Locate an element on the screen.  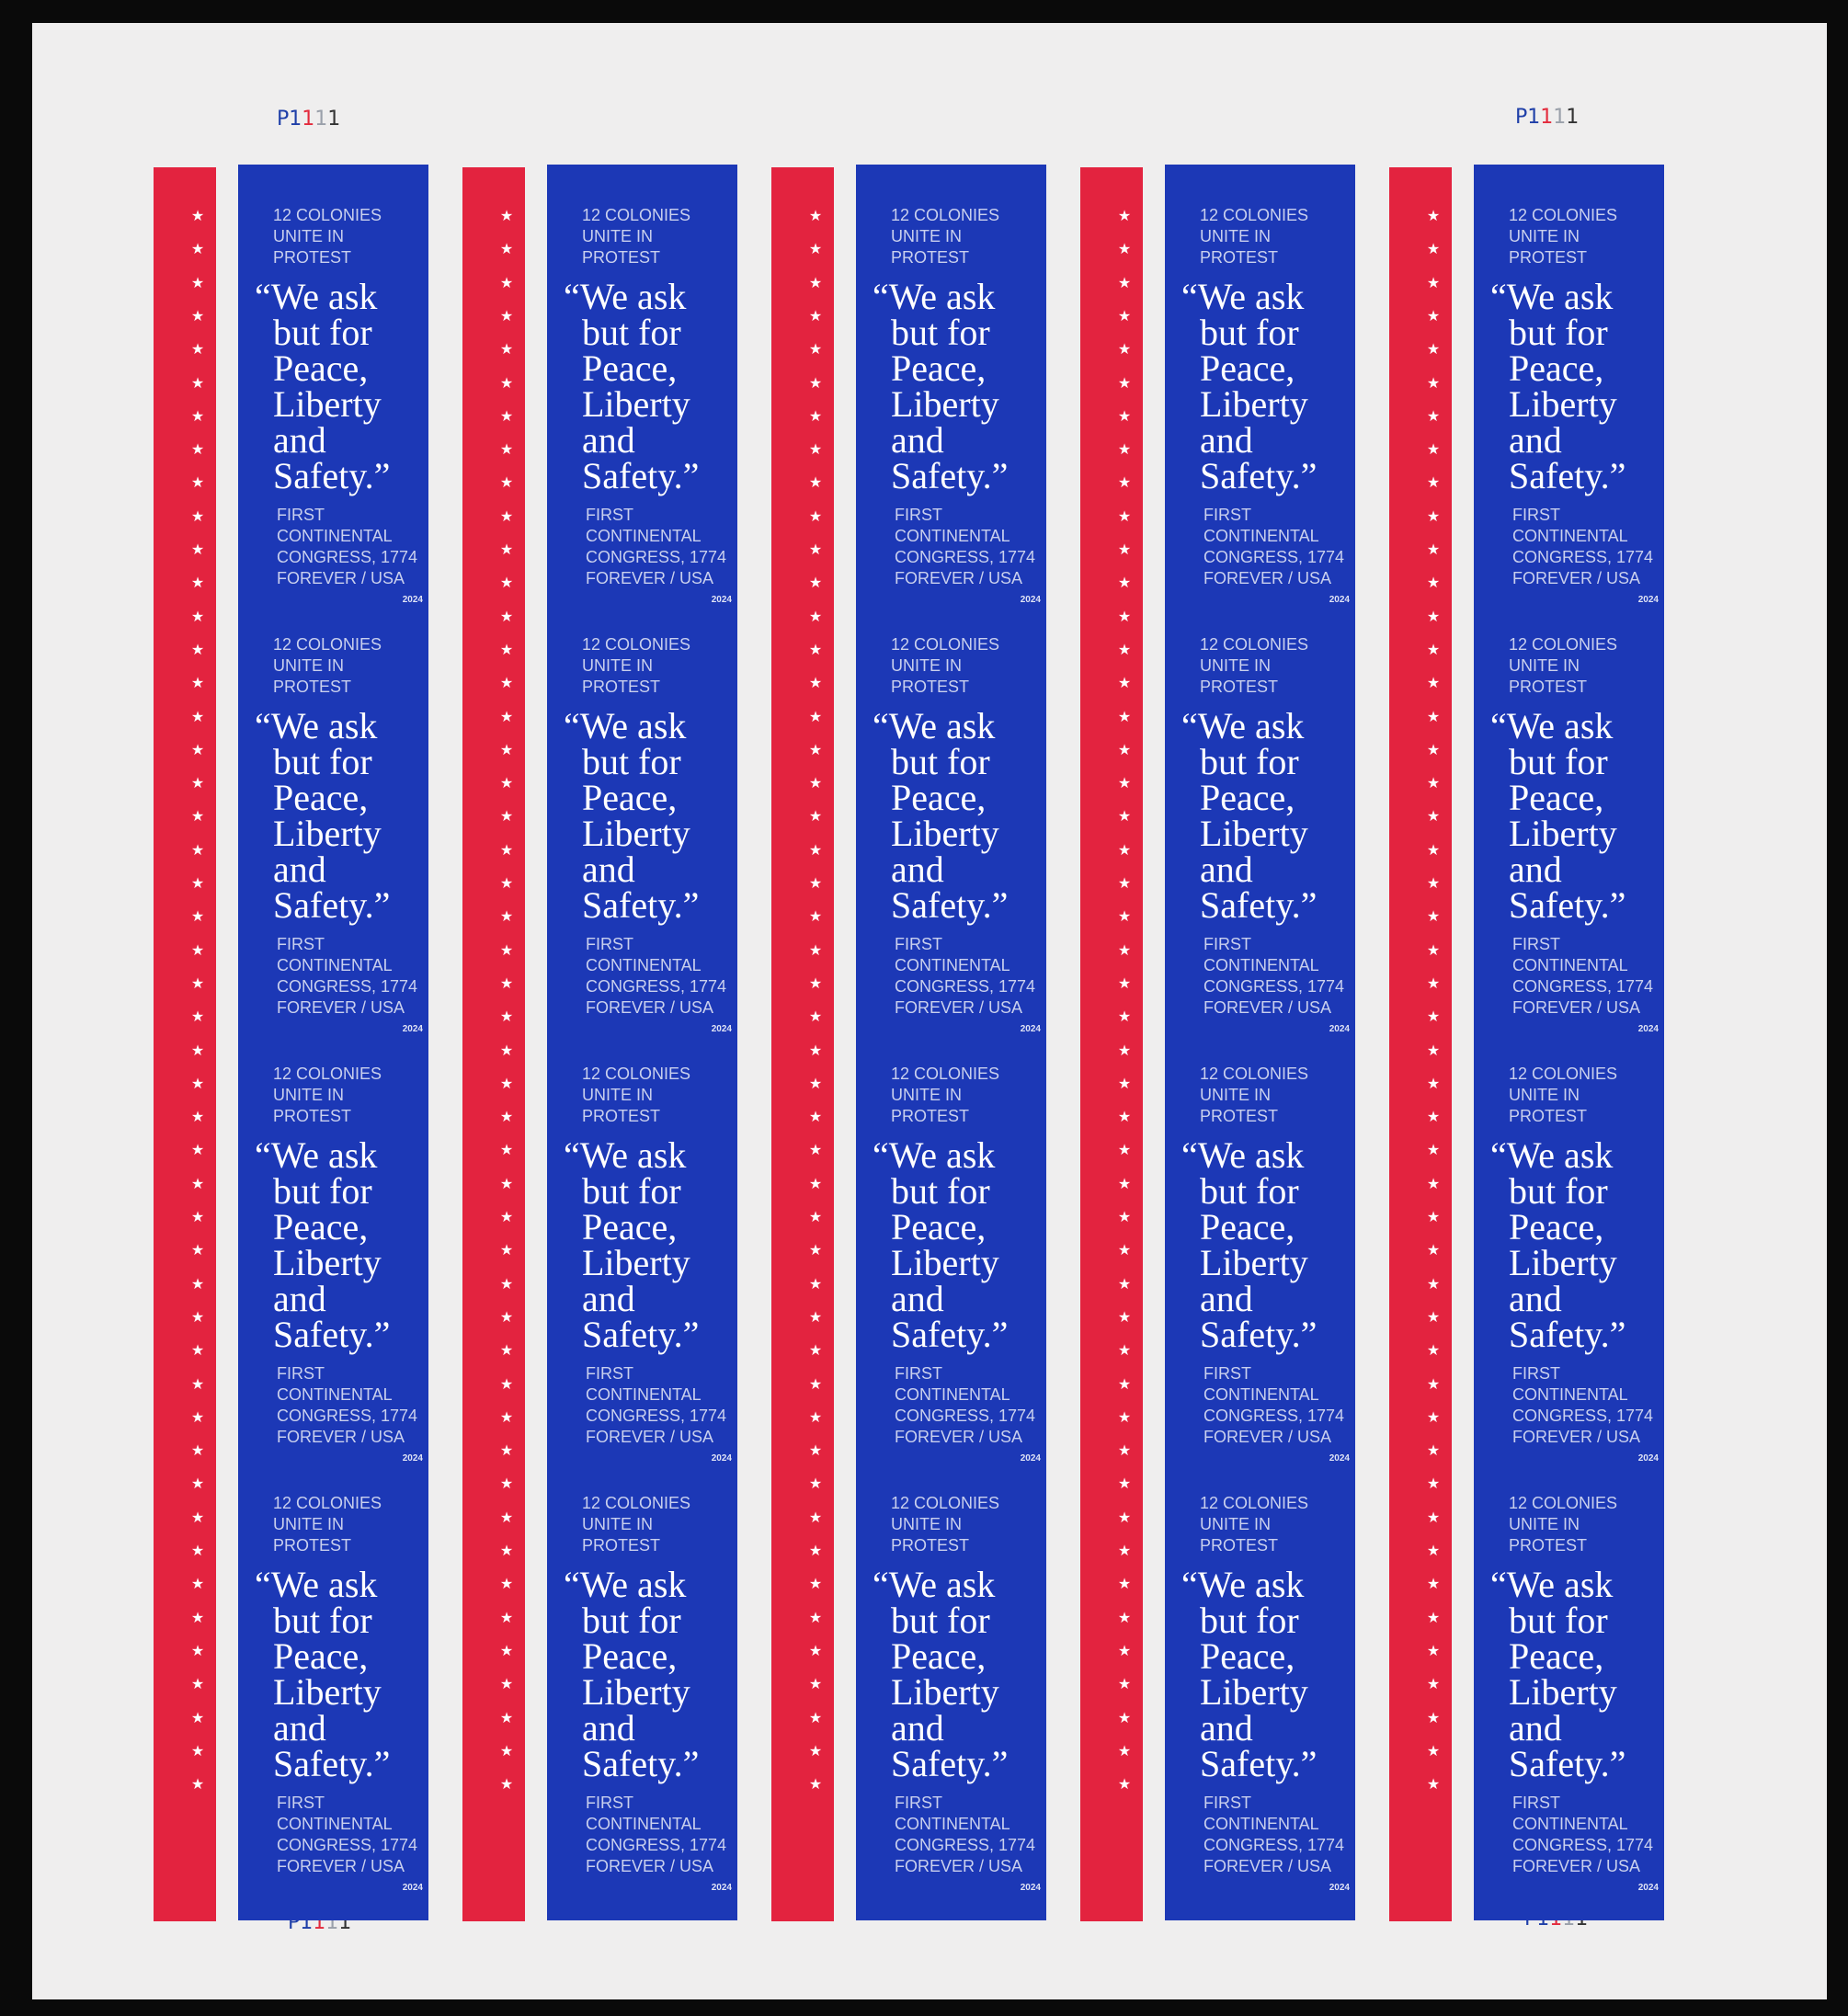
plate-char: 1 is located at coordinates (321, 119).